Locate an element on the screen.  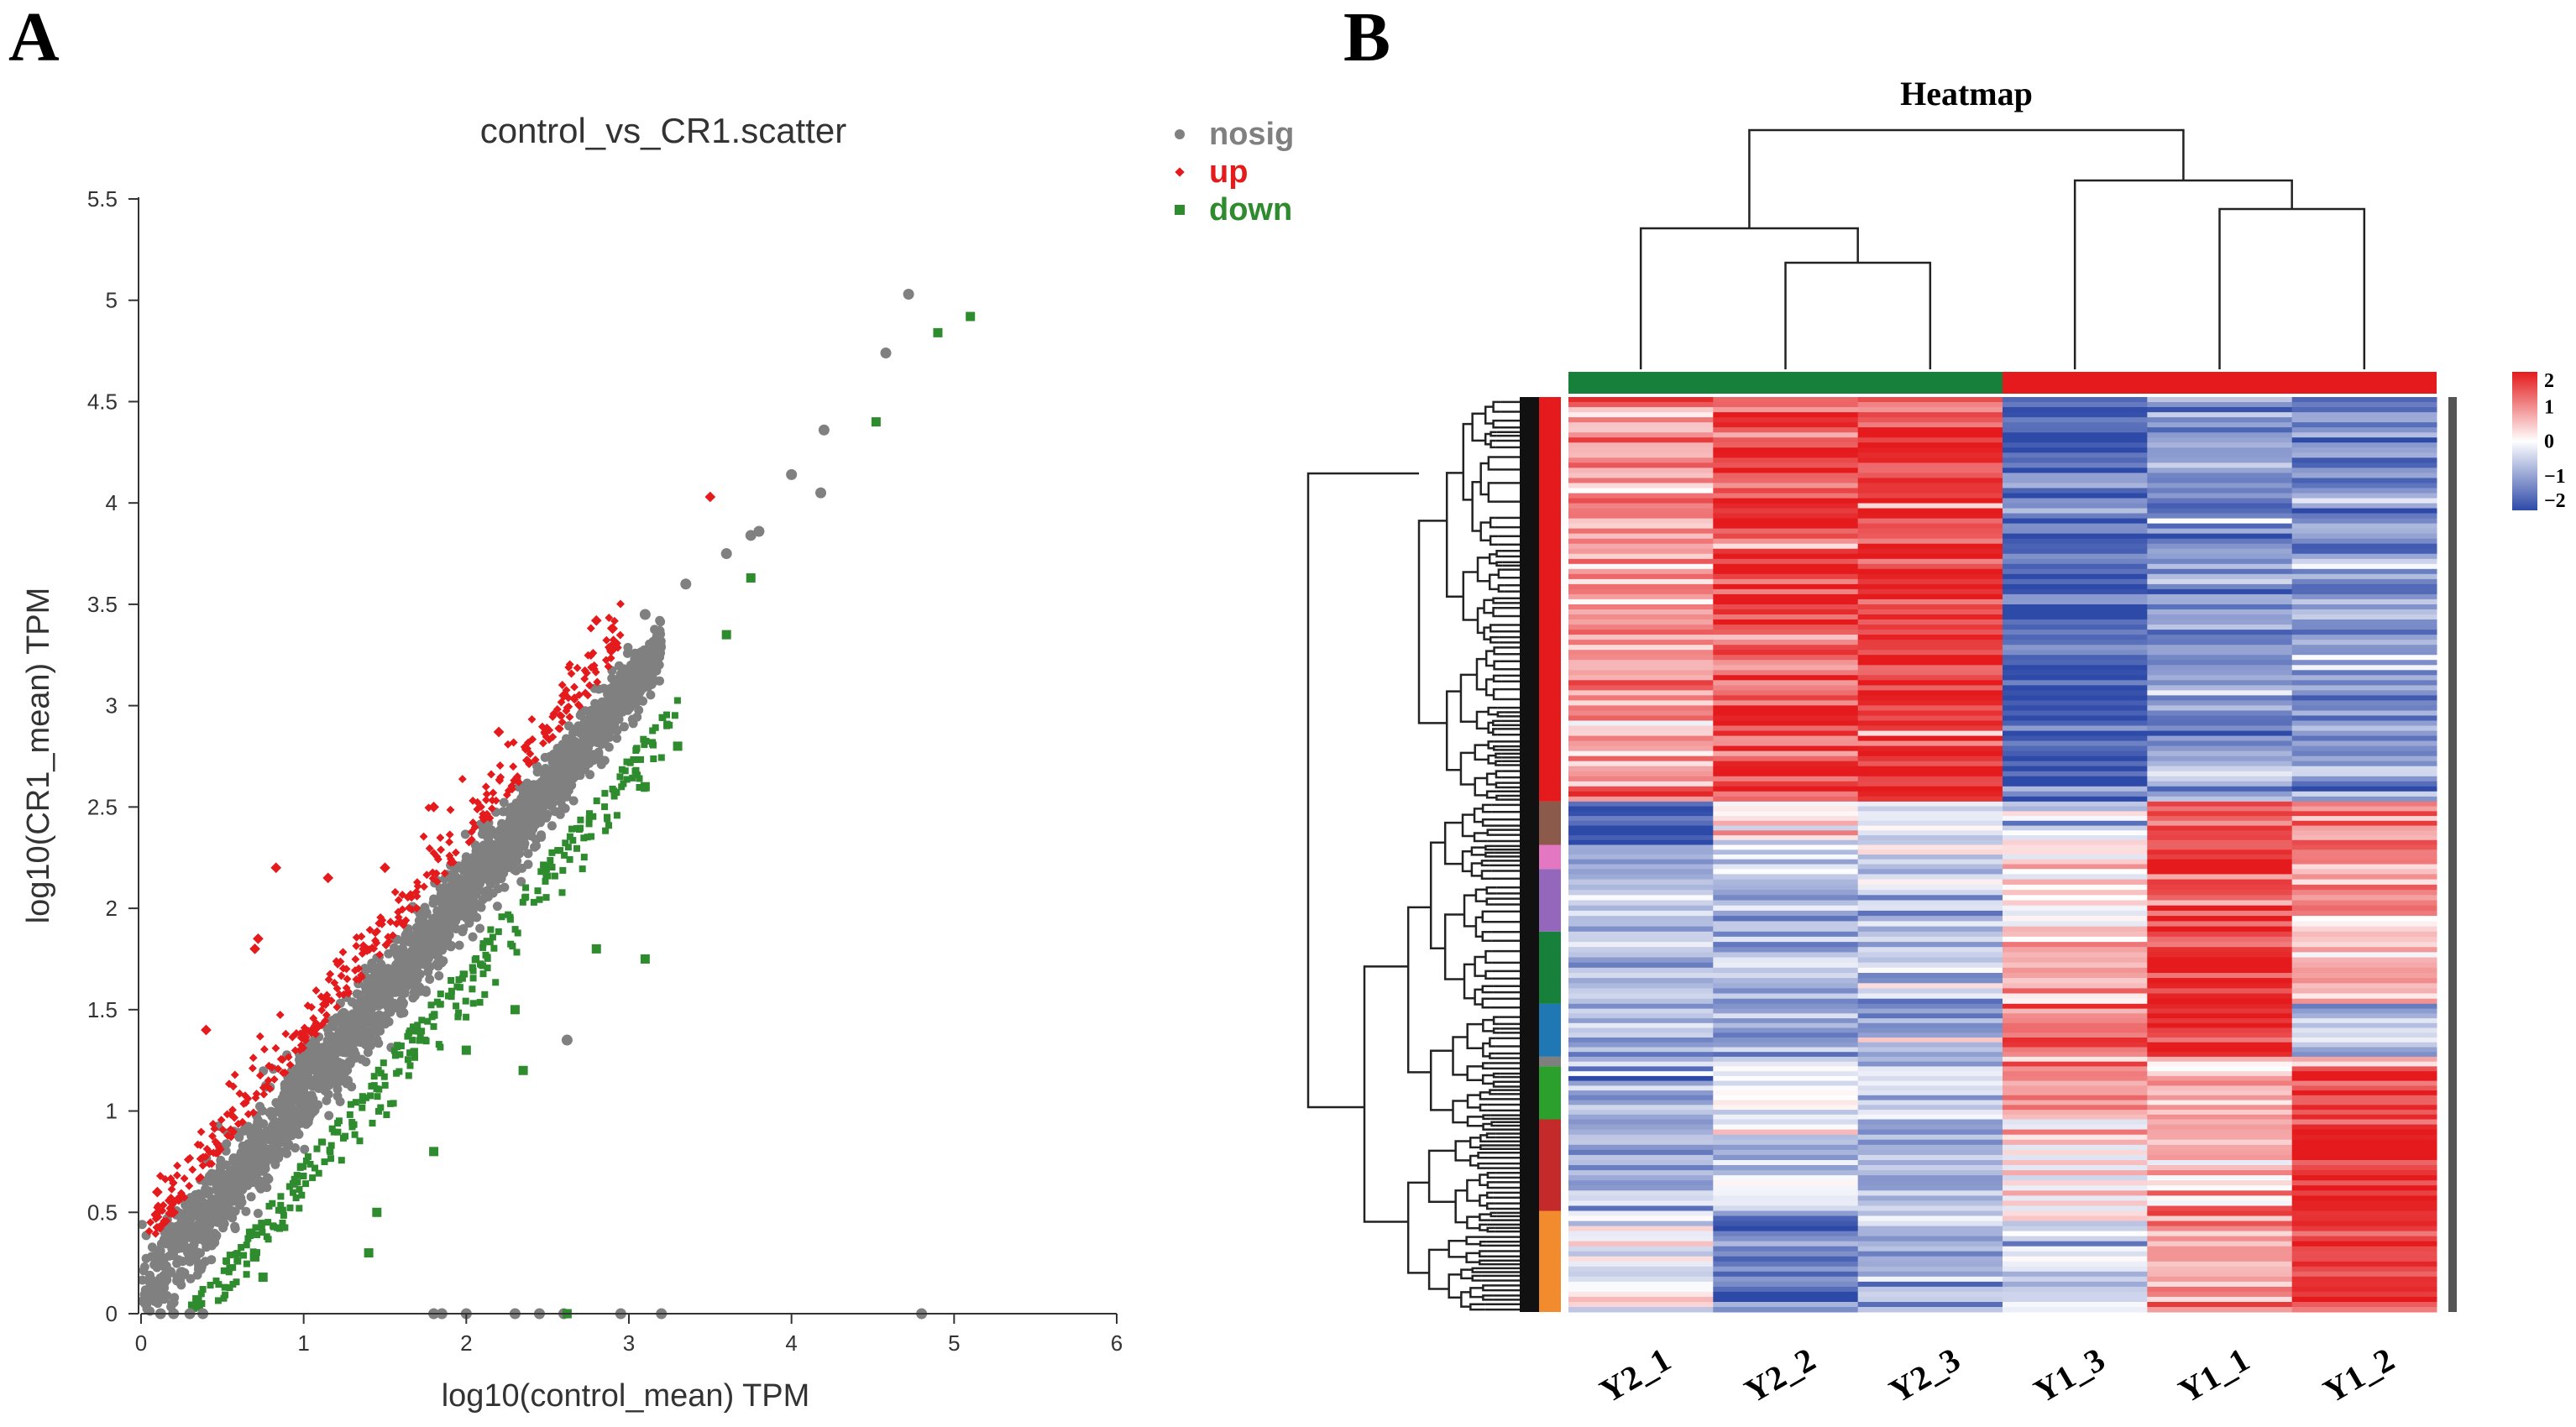
legend-marker-down is located at coordinates (1180, 210).